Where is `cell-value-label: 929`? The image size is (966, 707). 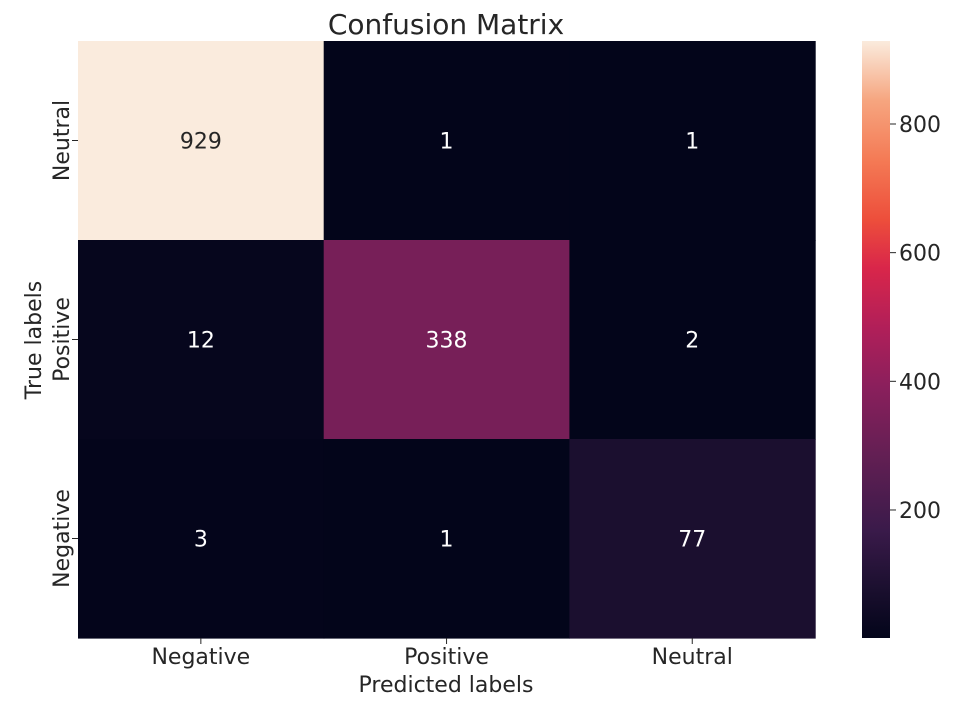 cell-value-label: 929 is located at coordinates (201, 142).